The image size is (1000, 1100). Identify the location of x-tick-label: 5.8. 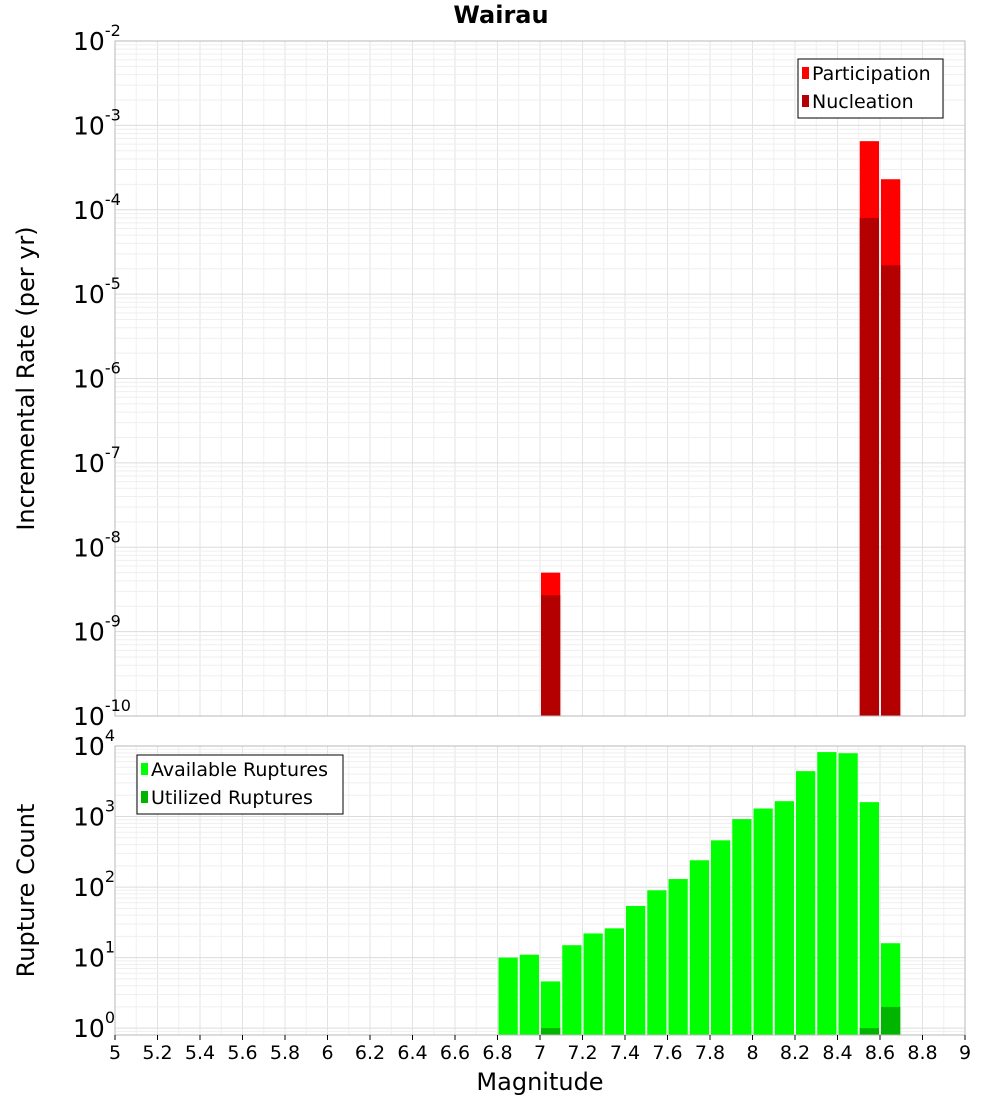
(285, 1053).